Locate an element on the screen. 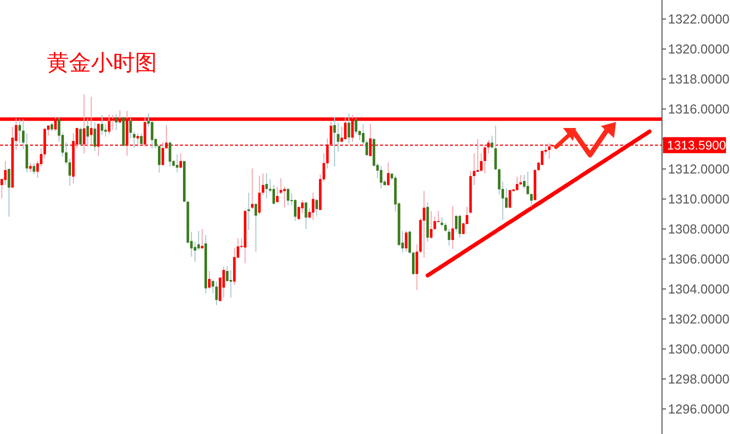 Image resolution: width=730 pixels, height=434 pixels. y-tick-label: 1318.0000 is located at coordinates (699, 79).